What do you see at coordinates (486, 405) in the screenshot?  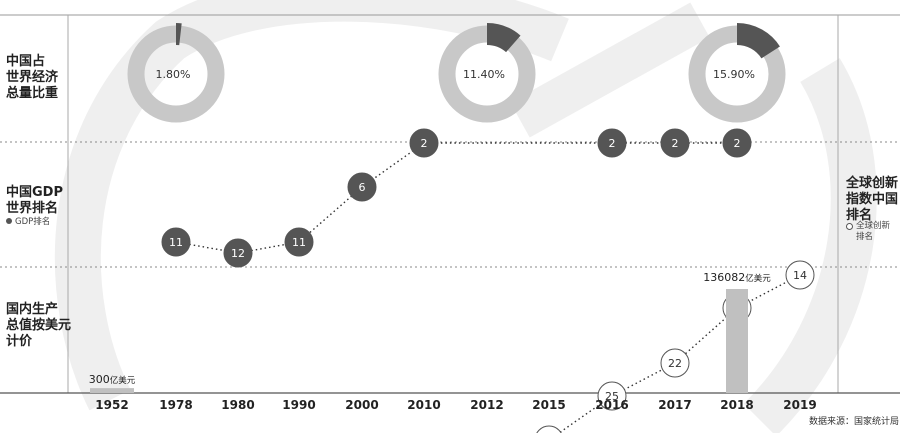 I see `x-tick-label: 2012` at bounding box center [486, 405].